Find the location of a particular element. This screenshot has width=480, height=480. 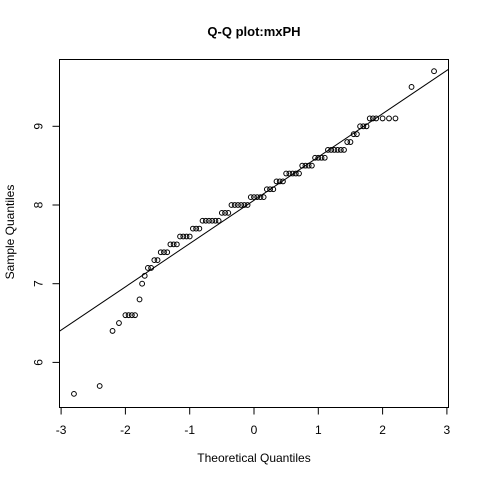

x-tick-label: -1 is located at coordinates (189, 430).